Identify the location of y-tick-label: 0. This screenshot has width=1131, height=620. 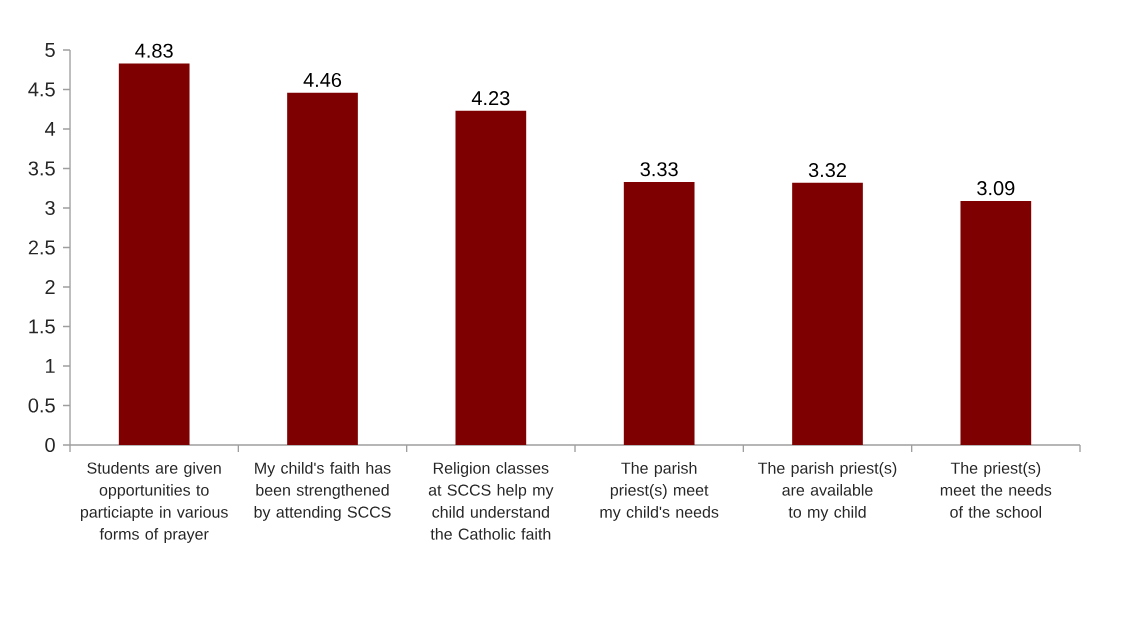
(50, 445).